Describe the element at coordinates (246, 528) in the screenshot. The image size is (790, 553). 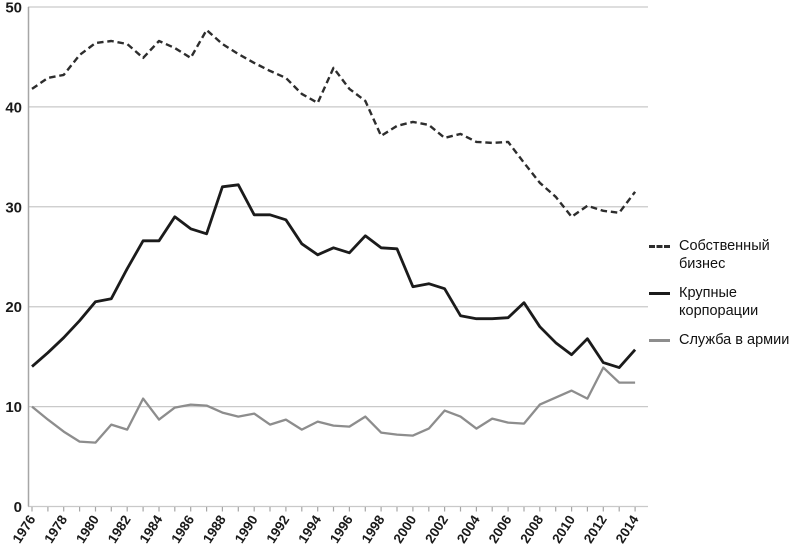
I see `x-tick-label: 1990` at that location.